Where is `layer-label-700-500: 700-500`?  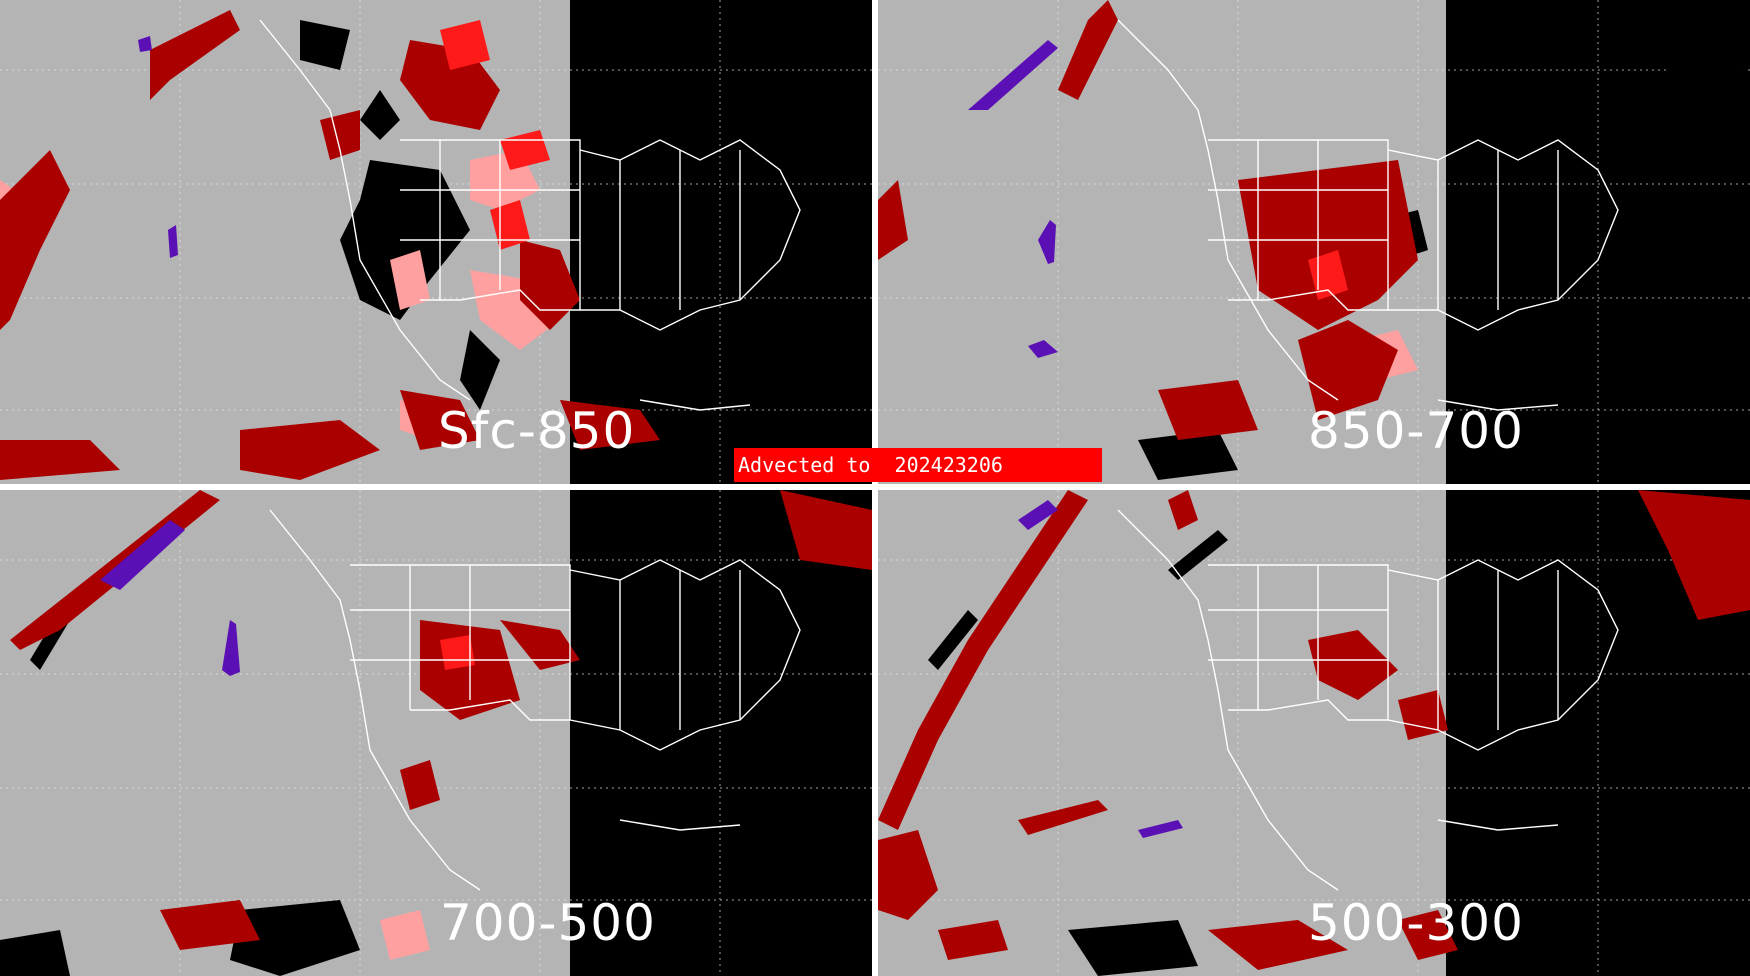 layer-label-700-500: 700-500 is located at coordinates (548, 923).